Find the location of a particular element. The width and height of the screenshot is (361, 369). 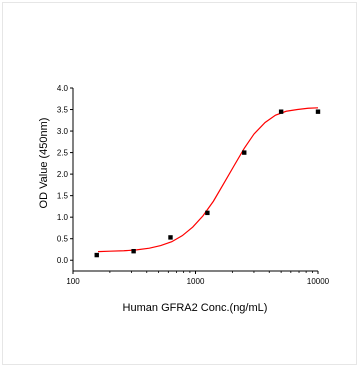

y-axis-label: OD Value (450nm) is located at coordinates (44, 163).